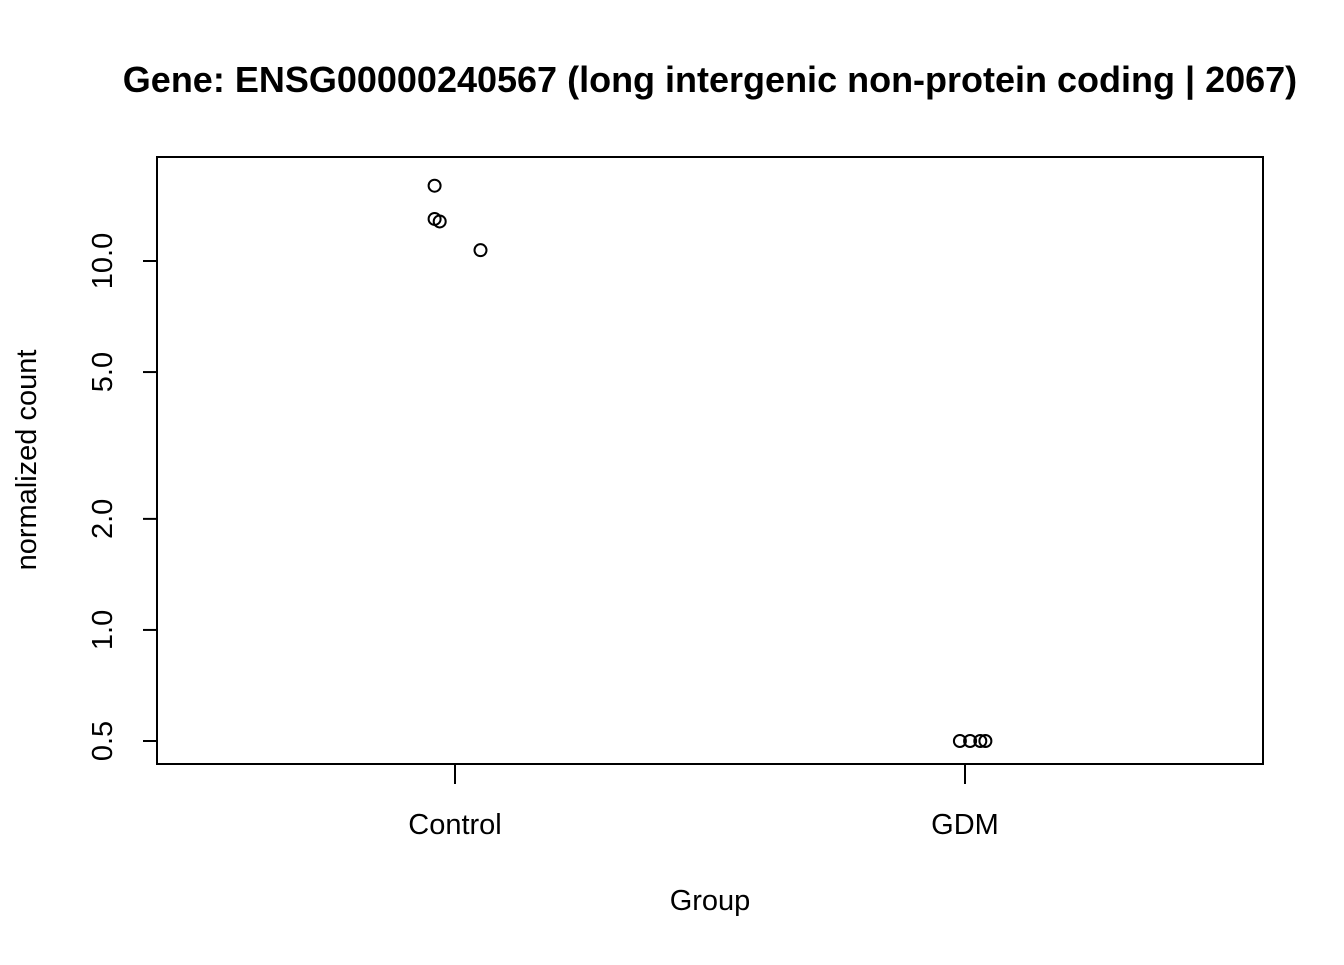 Image resolution: width=1344 pixels, height=965 pixels. What do you see at coordinates (103, 519) in the screenshot?
I see `y-tick-label: 2.0` at bounding box center [103, 519].